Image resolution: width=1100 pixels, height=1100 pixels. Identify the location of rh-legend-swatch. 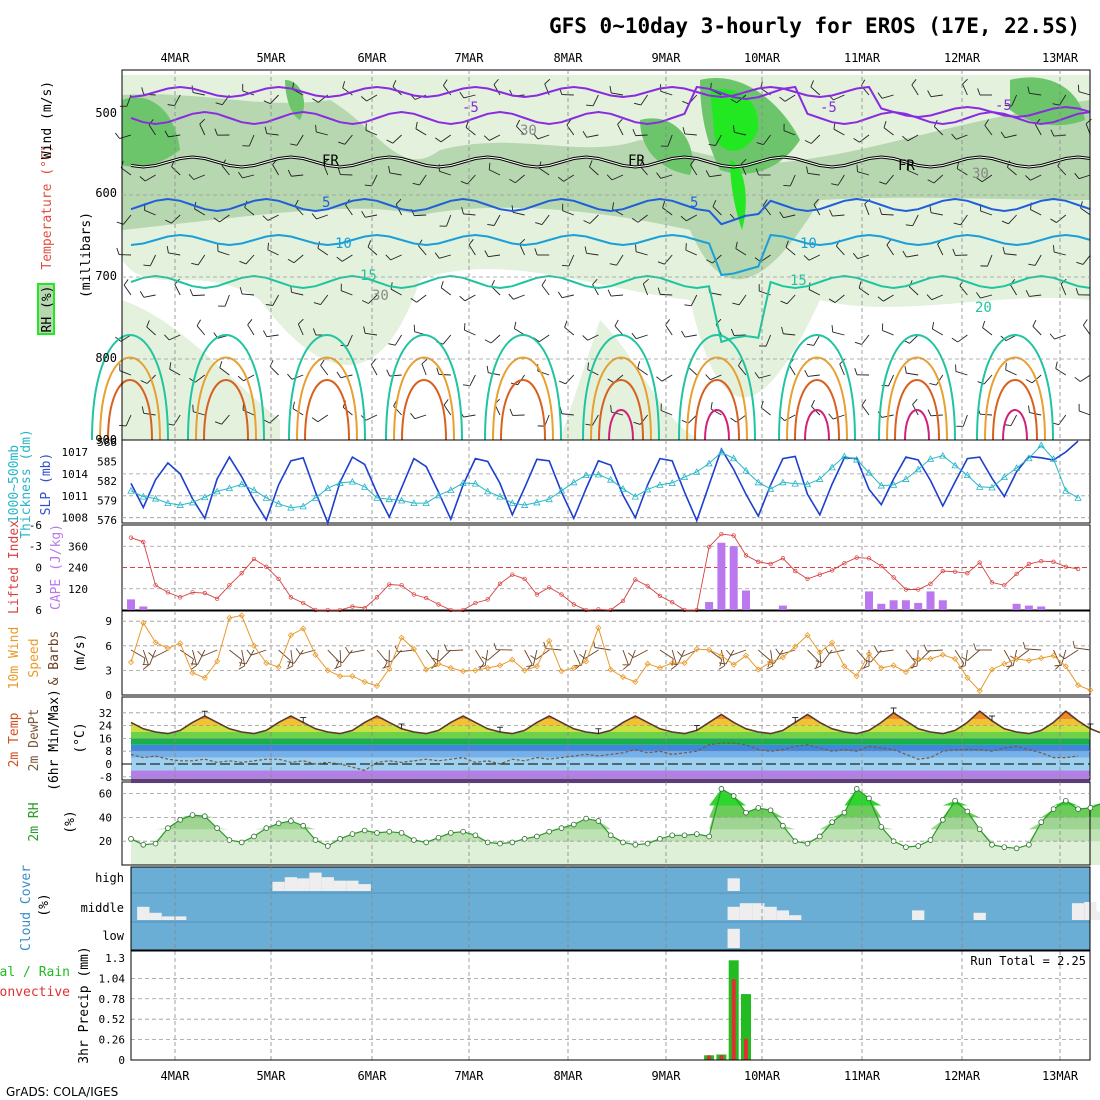
(46, 309).